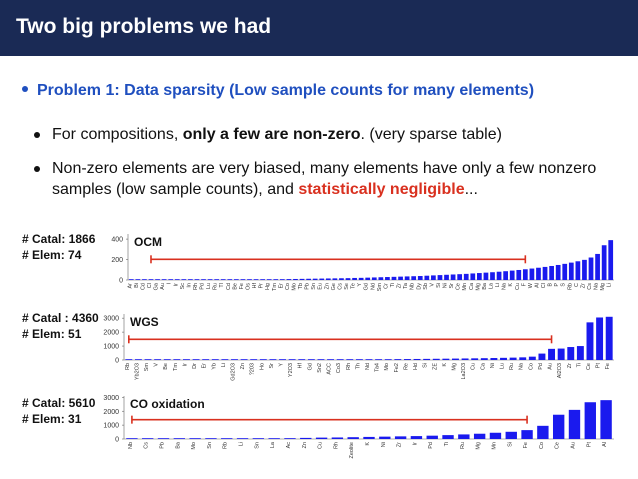 The image size is (638, 479). I want to click on chart-title: OCM, so click(148, 242).